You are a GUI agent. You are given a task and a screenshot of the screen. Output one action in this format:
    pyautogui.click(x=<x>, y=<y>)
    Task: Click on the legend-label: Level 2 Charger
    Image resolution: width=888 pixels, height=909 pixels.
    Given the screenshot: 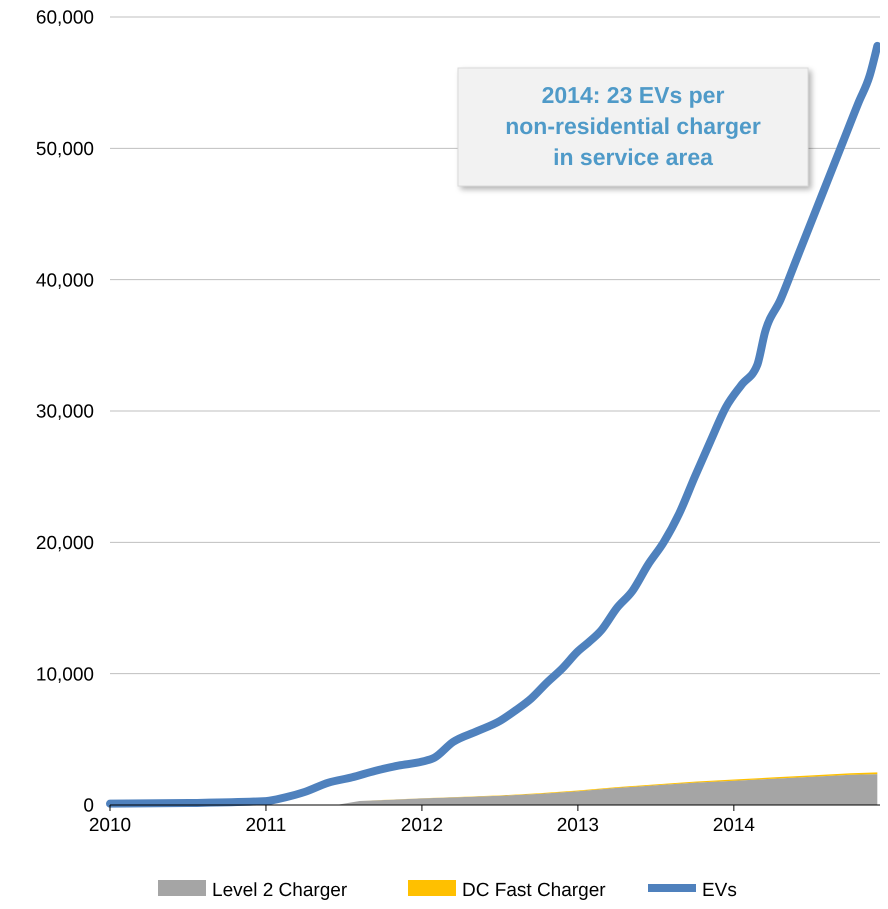 What is the action you would take?
    pyautogui.click(x=280, y=890)
    